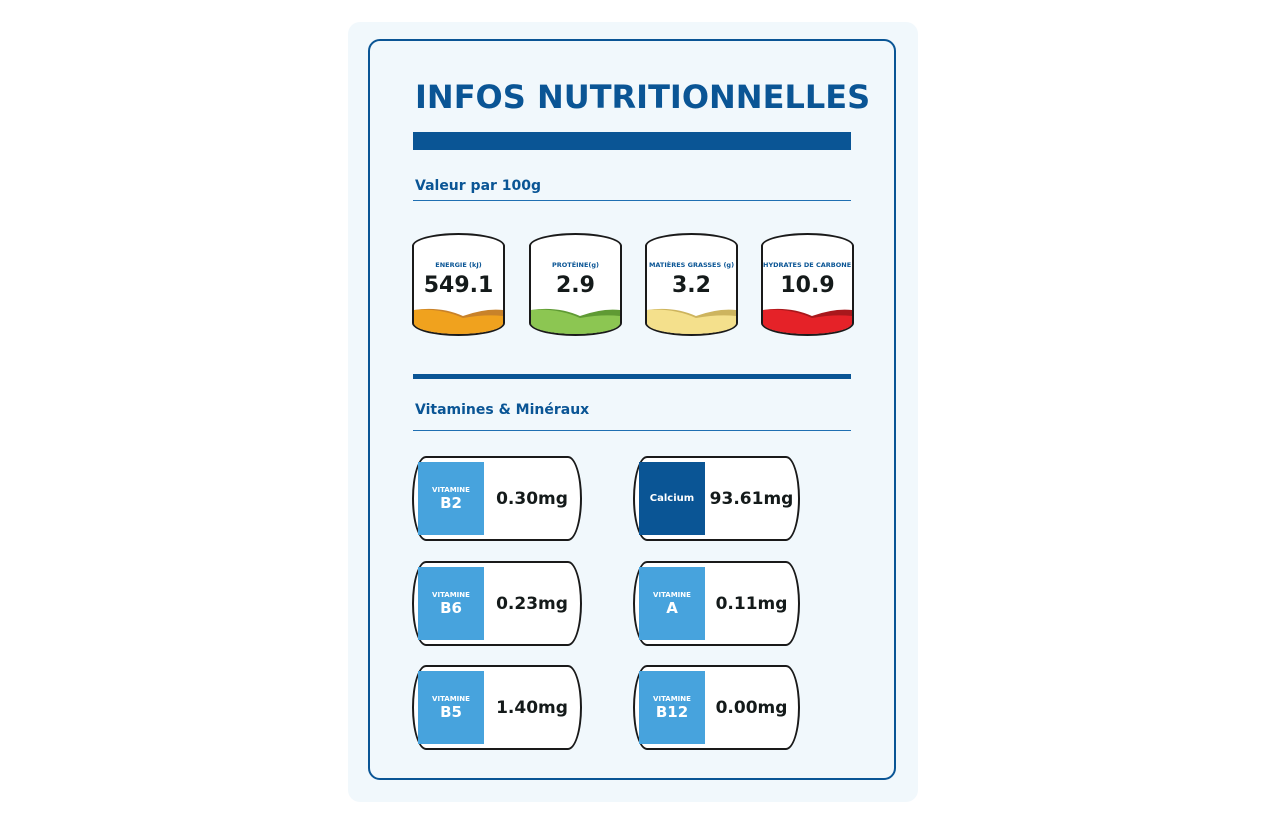 Image resolution: width=1278 pixels, height=823 pixels. I want to click on nutrient-label: PROTÉINE(g), so click(575, 265).